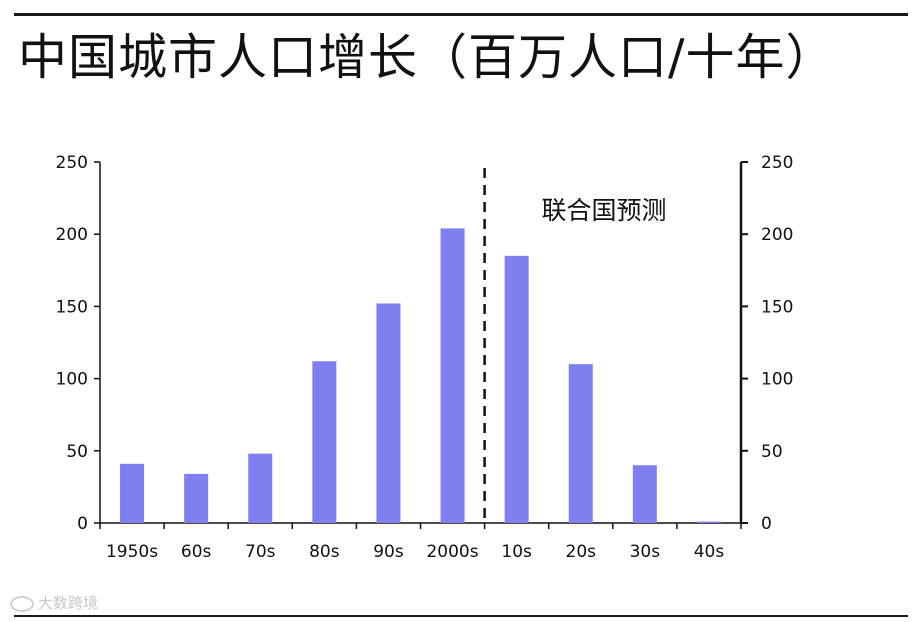 This screenshot has width=918, height=622. Describe the element at coordinates (196, 552) in the screenshot. I see `x-tick-label: 60s` at that location.